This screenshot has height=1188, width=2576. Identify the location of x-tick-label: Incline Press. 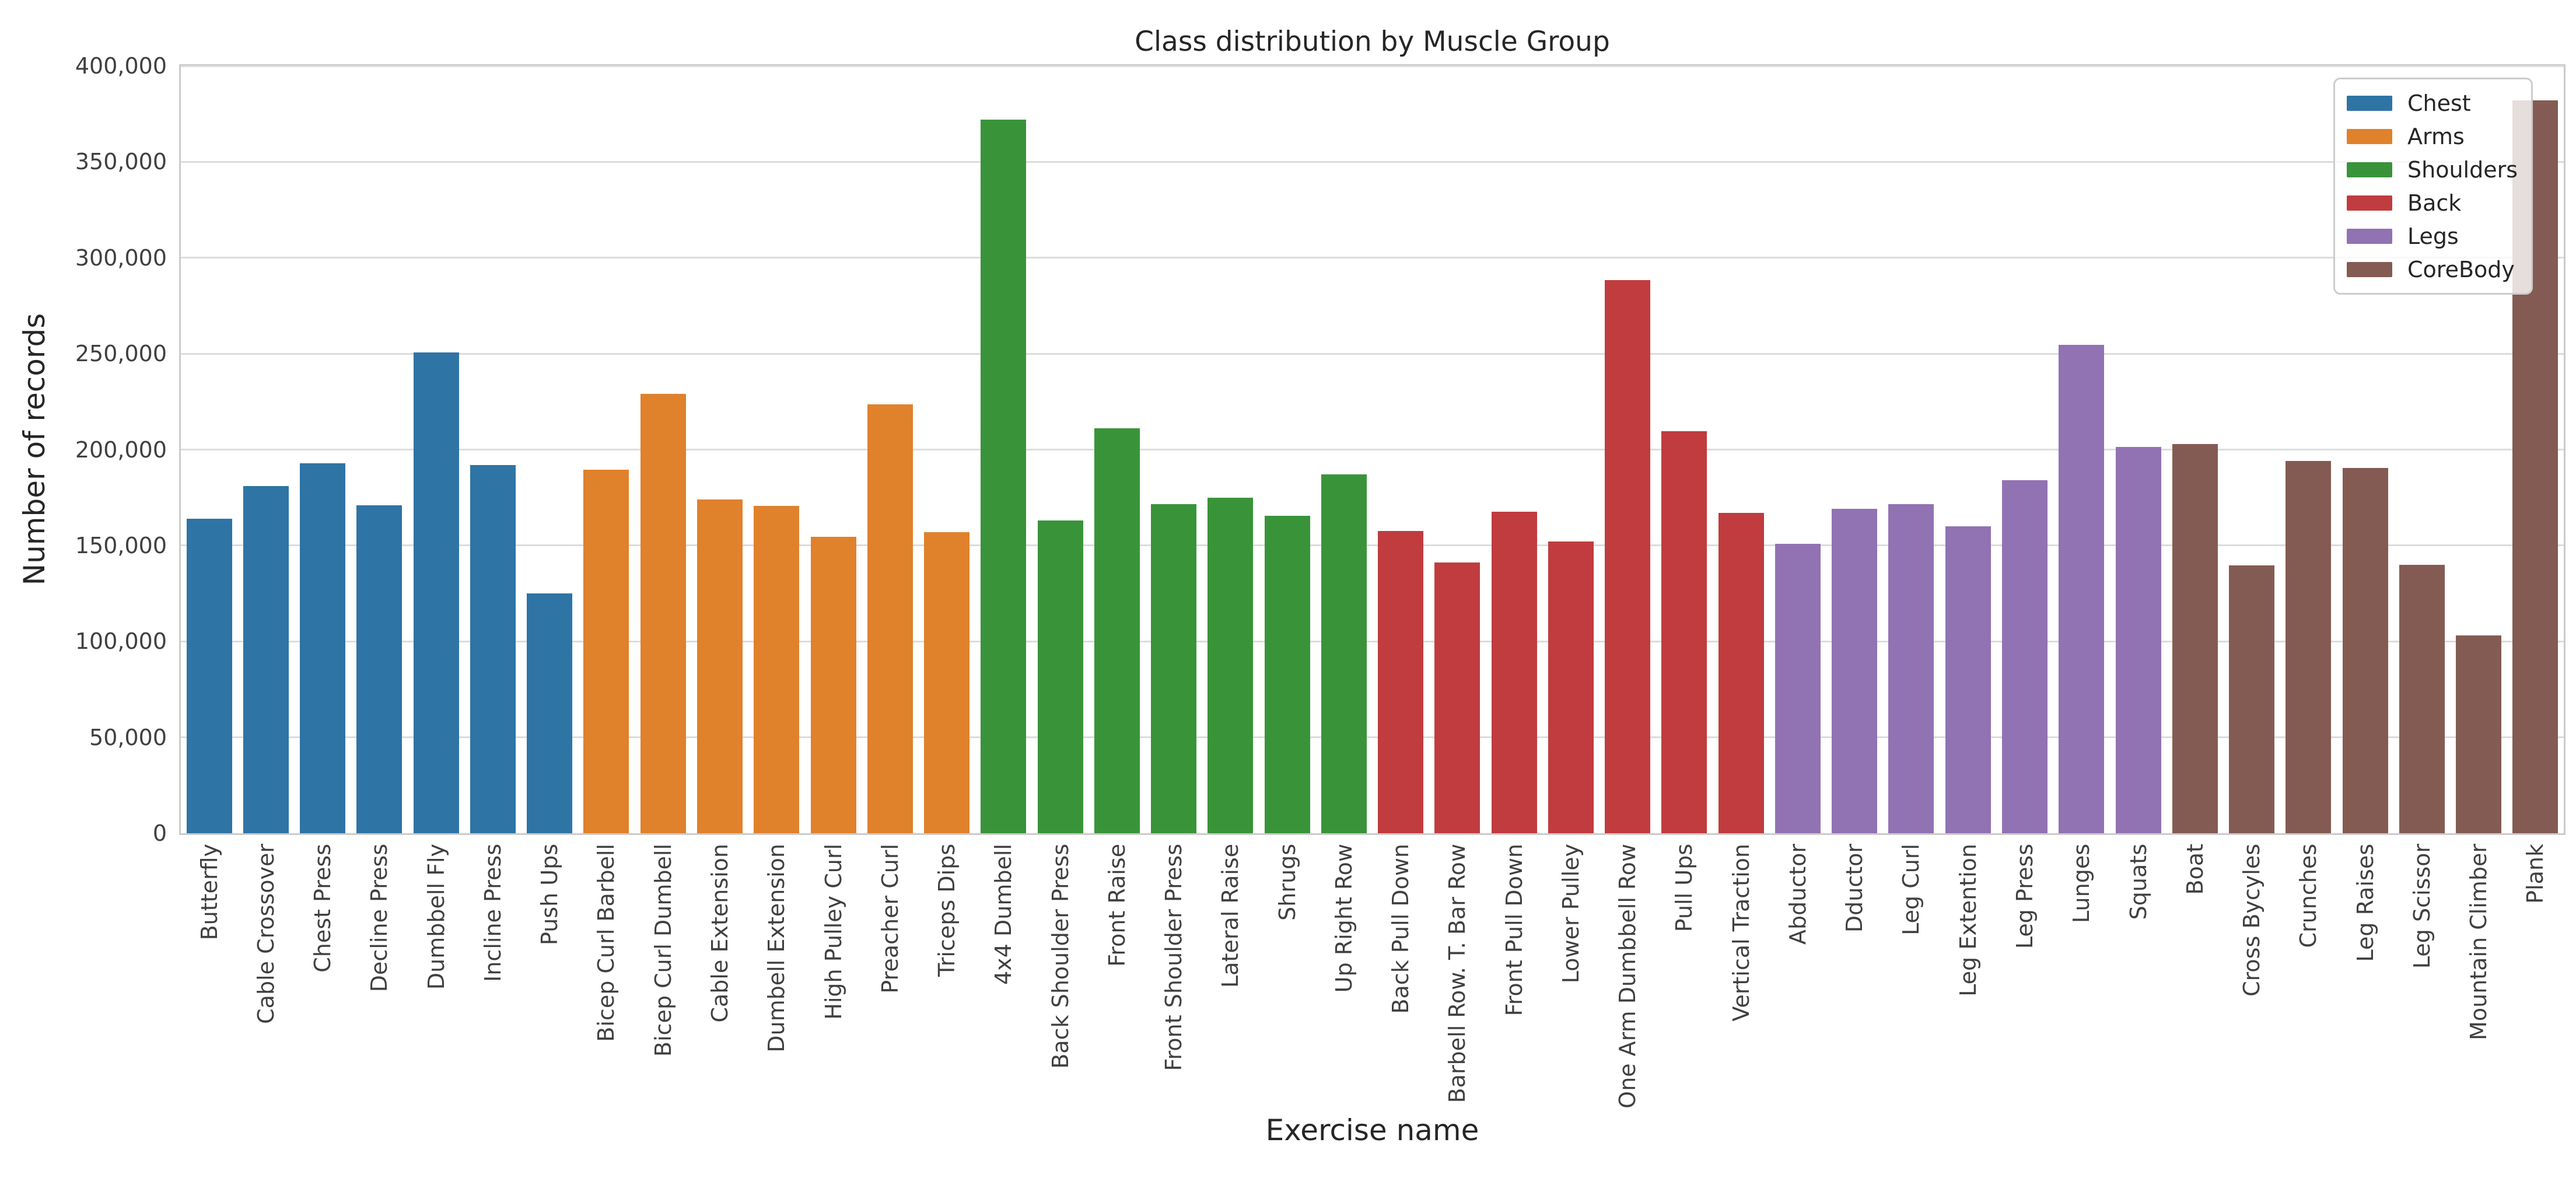
(493, 913).